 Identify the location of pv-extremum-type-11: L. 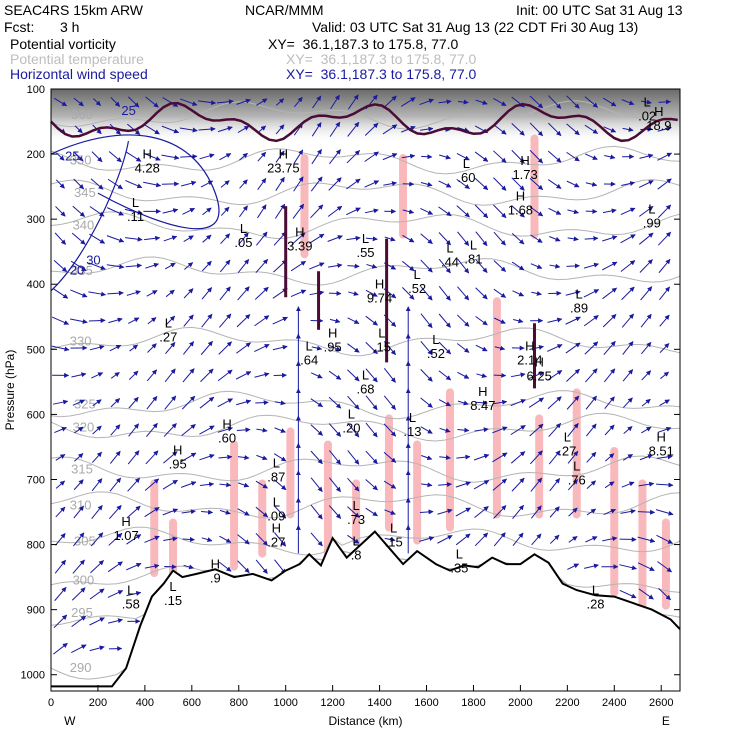
(276, 502).